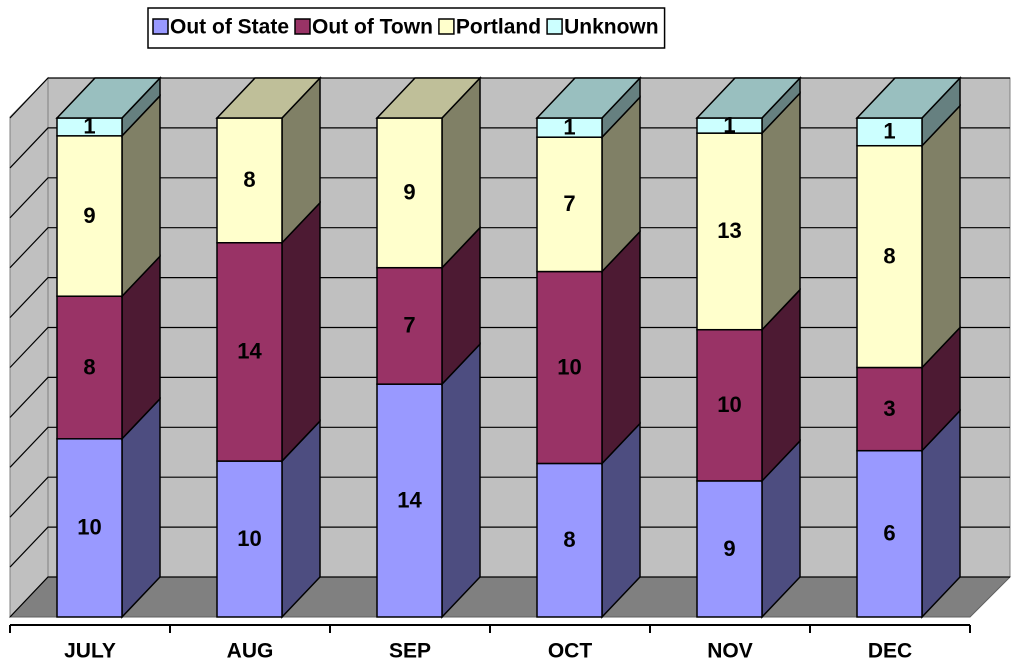 The height and width of the screenshot is (667, 1015). Describe the element at coordinates (410, 651) in the screenshot. I see `x-tick-label: SEP` at that location.